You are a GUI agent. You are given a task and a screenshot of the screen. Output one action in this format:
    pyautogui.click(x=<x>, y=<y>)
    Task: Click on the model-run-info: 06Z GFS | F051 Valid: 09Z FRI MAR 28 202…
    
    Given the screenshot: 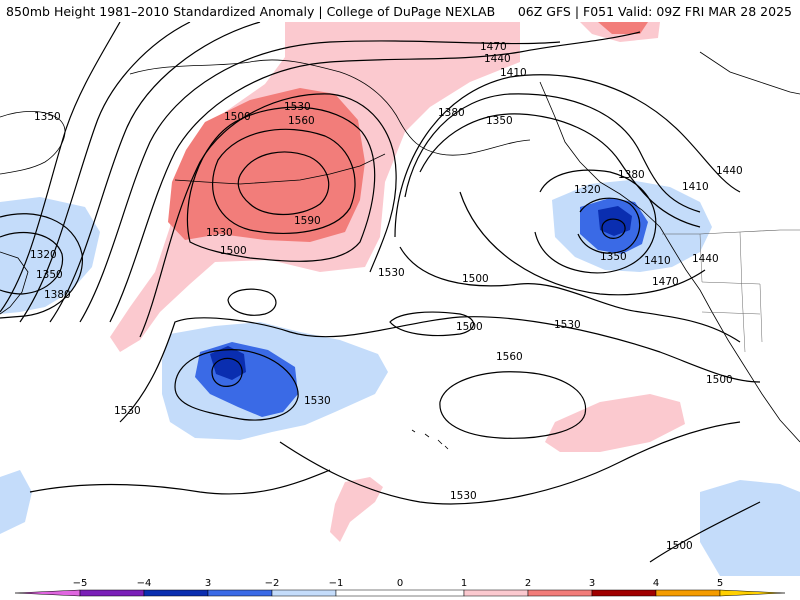 What is the action you would take?
    pyautogui.click(x=654, y=11)
    